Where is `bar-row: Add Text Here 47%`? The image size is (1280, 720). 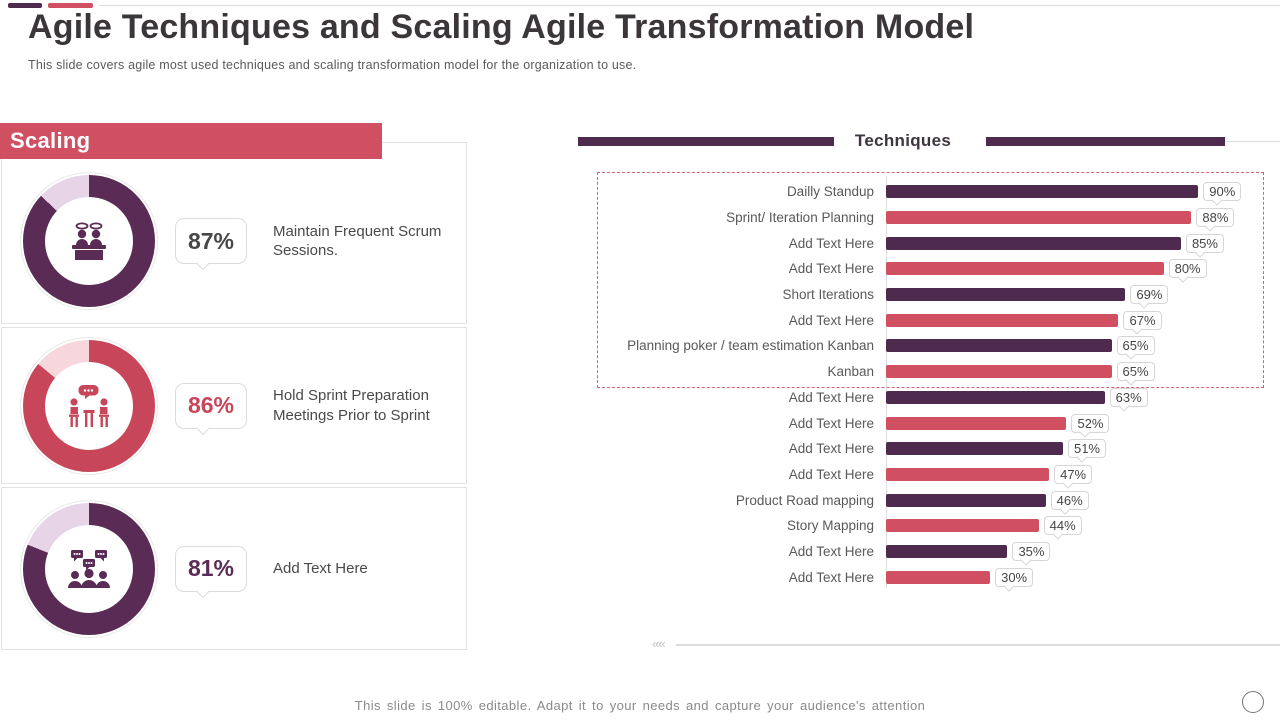
bar-row: Add Text Here 47% is located at coordinates (935, 475).